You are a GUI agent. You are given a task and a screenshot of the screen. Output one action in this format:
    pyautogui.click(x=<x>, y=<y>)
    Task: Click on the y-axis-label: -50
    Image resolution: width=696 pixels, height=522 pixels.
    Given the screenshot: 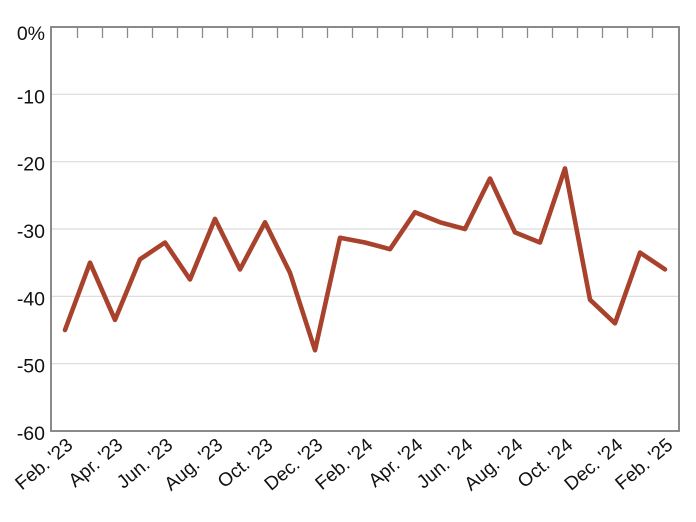 What is the action you would take?
    pyautogui.click(x=31, y=367)
    